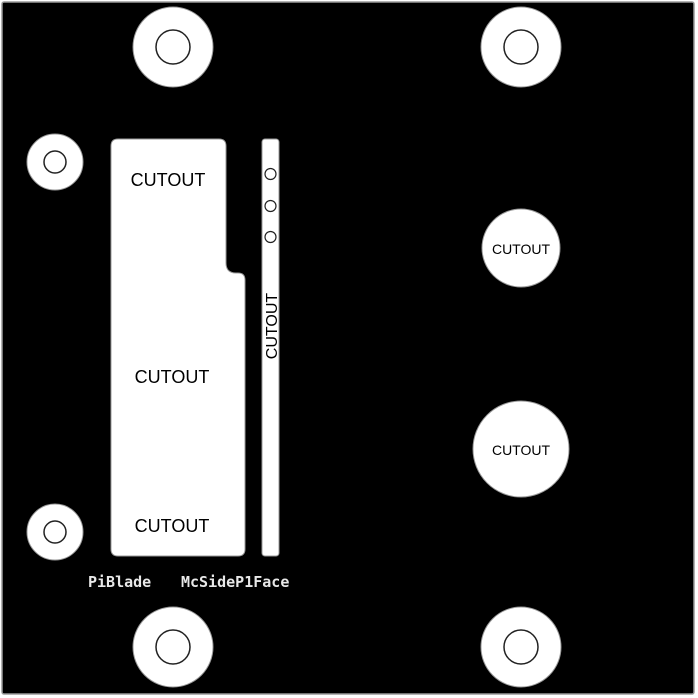  Describe the element at coordinates (55, 532) in the screenshot. I see `mounting-hole-small-lower` at that location.